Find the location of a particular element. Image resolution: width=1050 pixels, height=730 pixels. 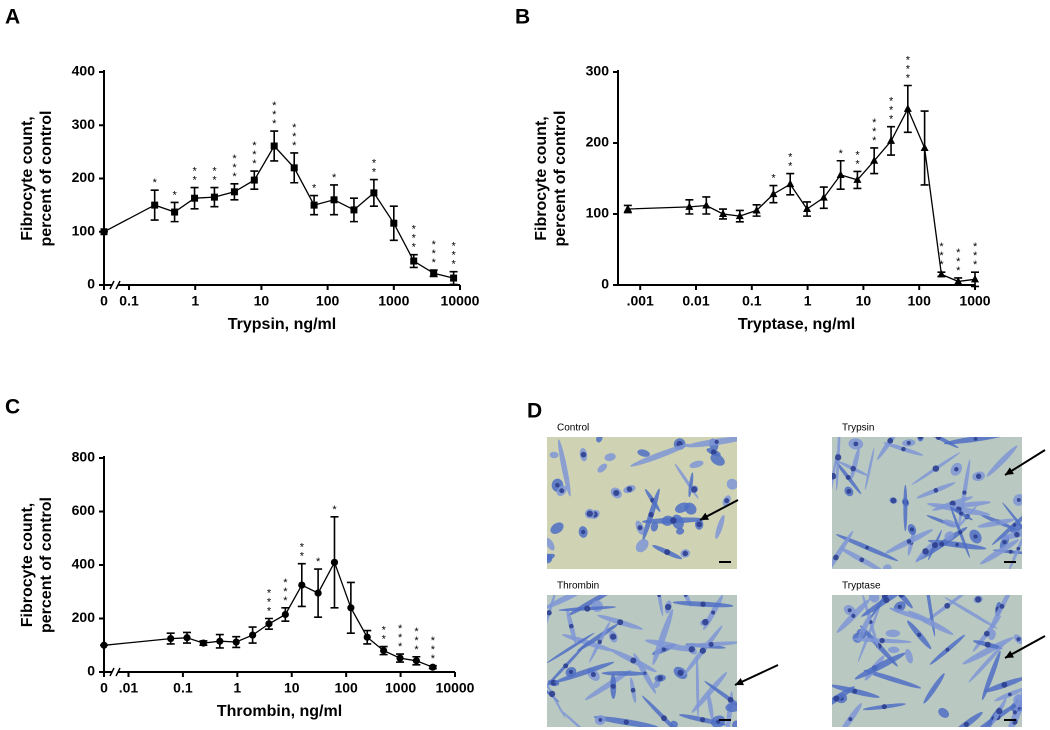

series-line is located at coordinates (278, 211).